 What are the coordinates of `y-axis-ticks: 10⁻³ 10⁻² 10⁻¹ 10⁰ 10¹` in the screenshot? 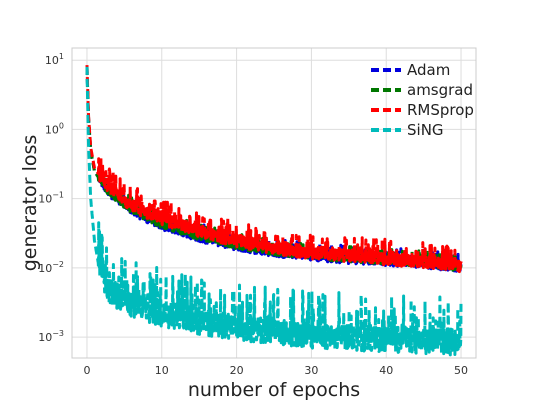 It's located at (51, 198).